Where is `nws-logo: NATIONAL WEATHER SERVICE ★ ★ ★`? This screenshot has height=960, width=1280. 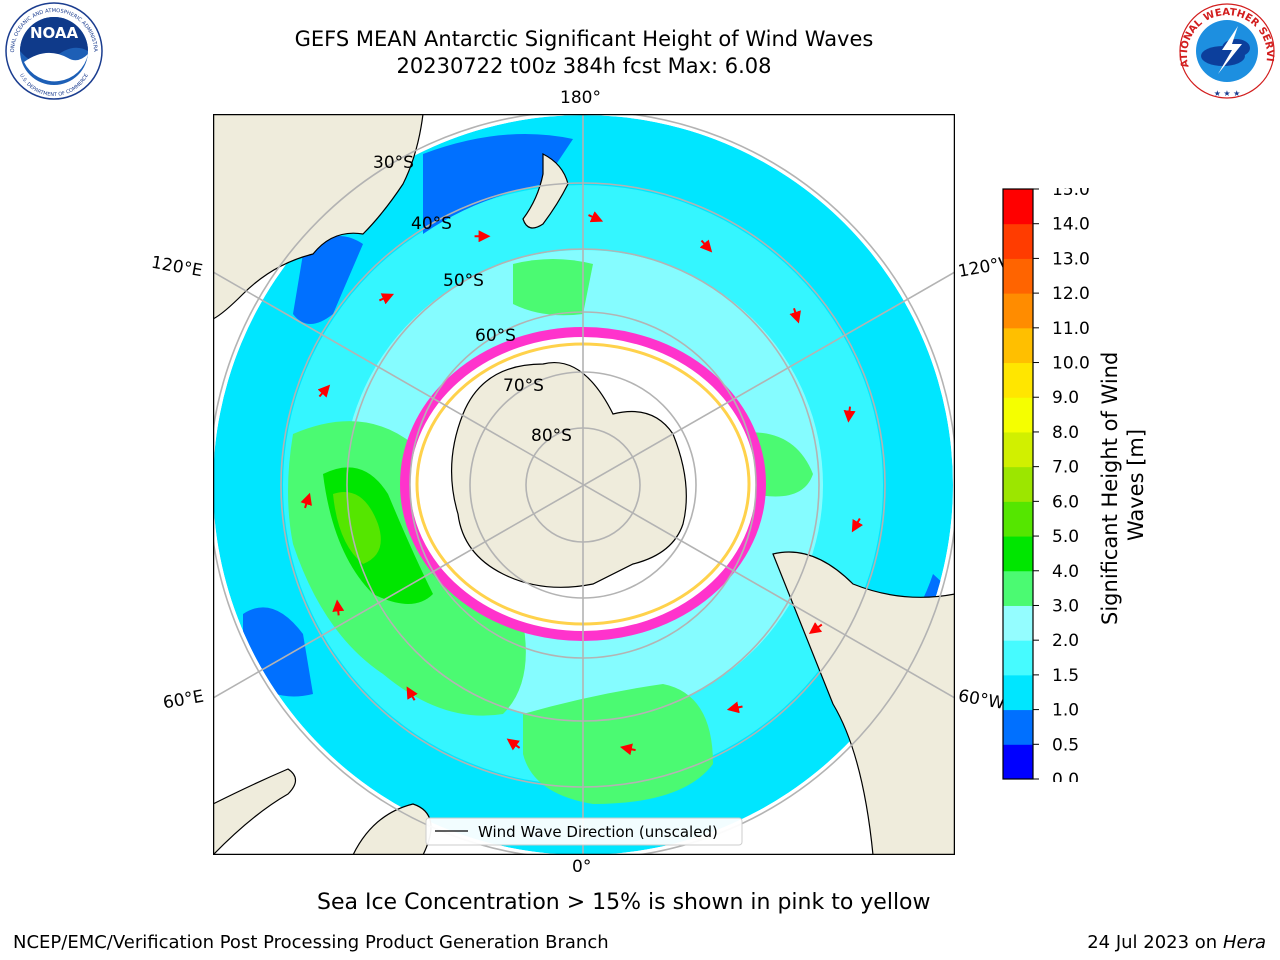
nws-logo: NATIONAL WEATHER SERVICE ★ ★ ★ is located at coordinates (1225, 50).